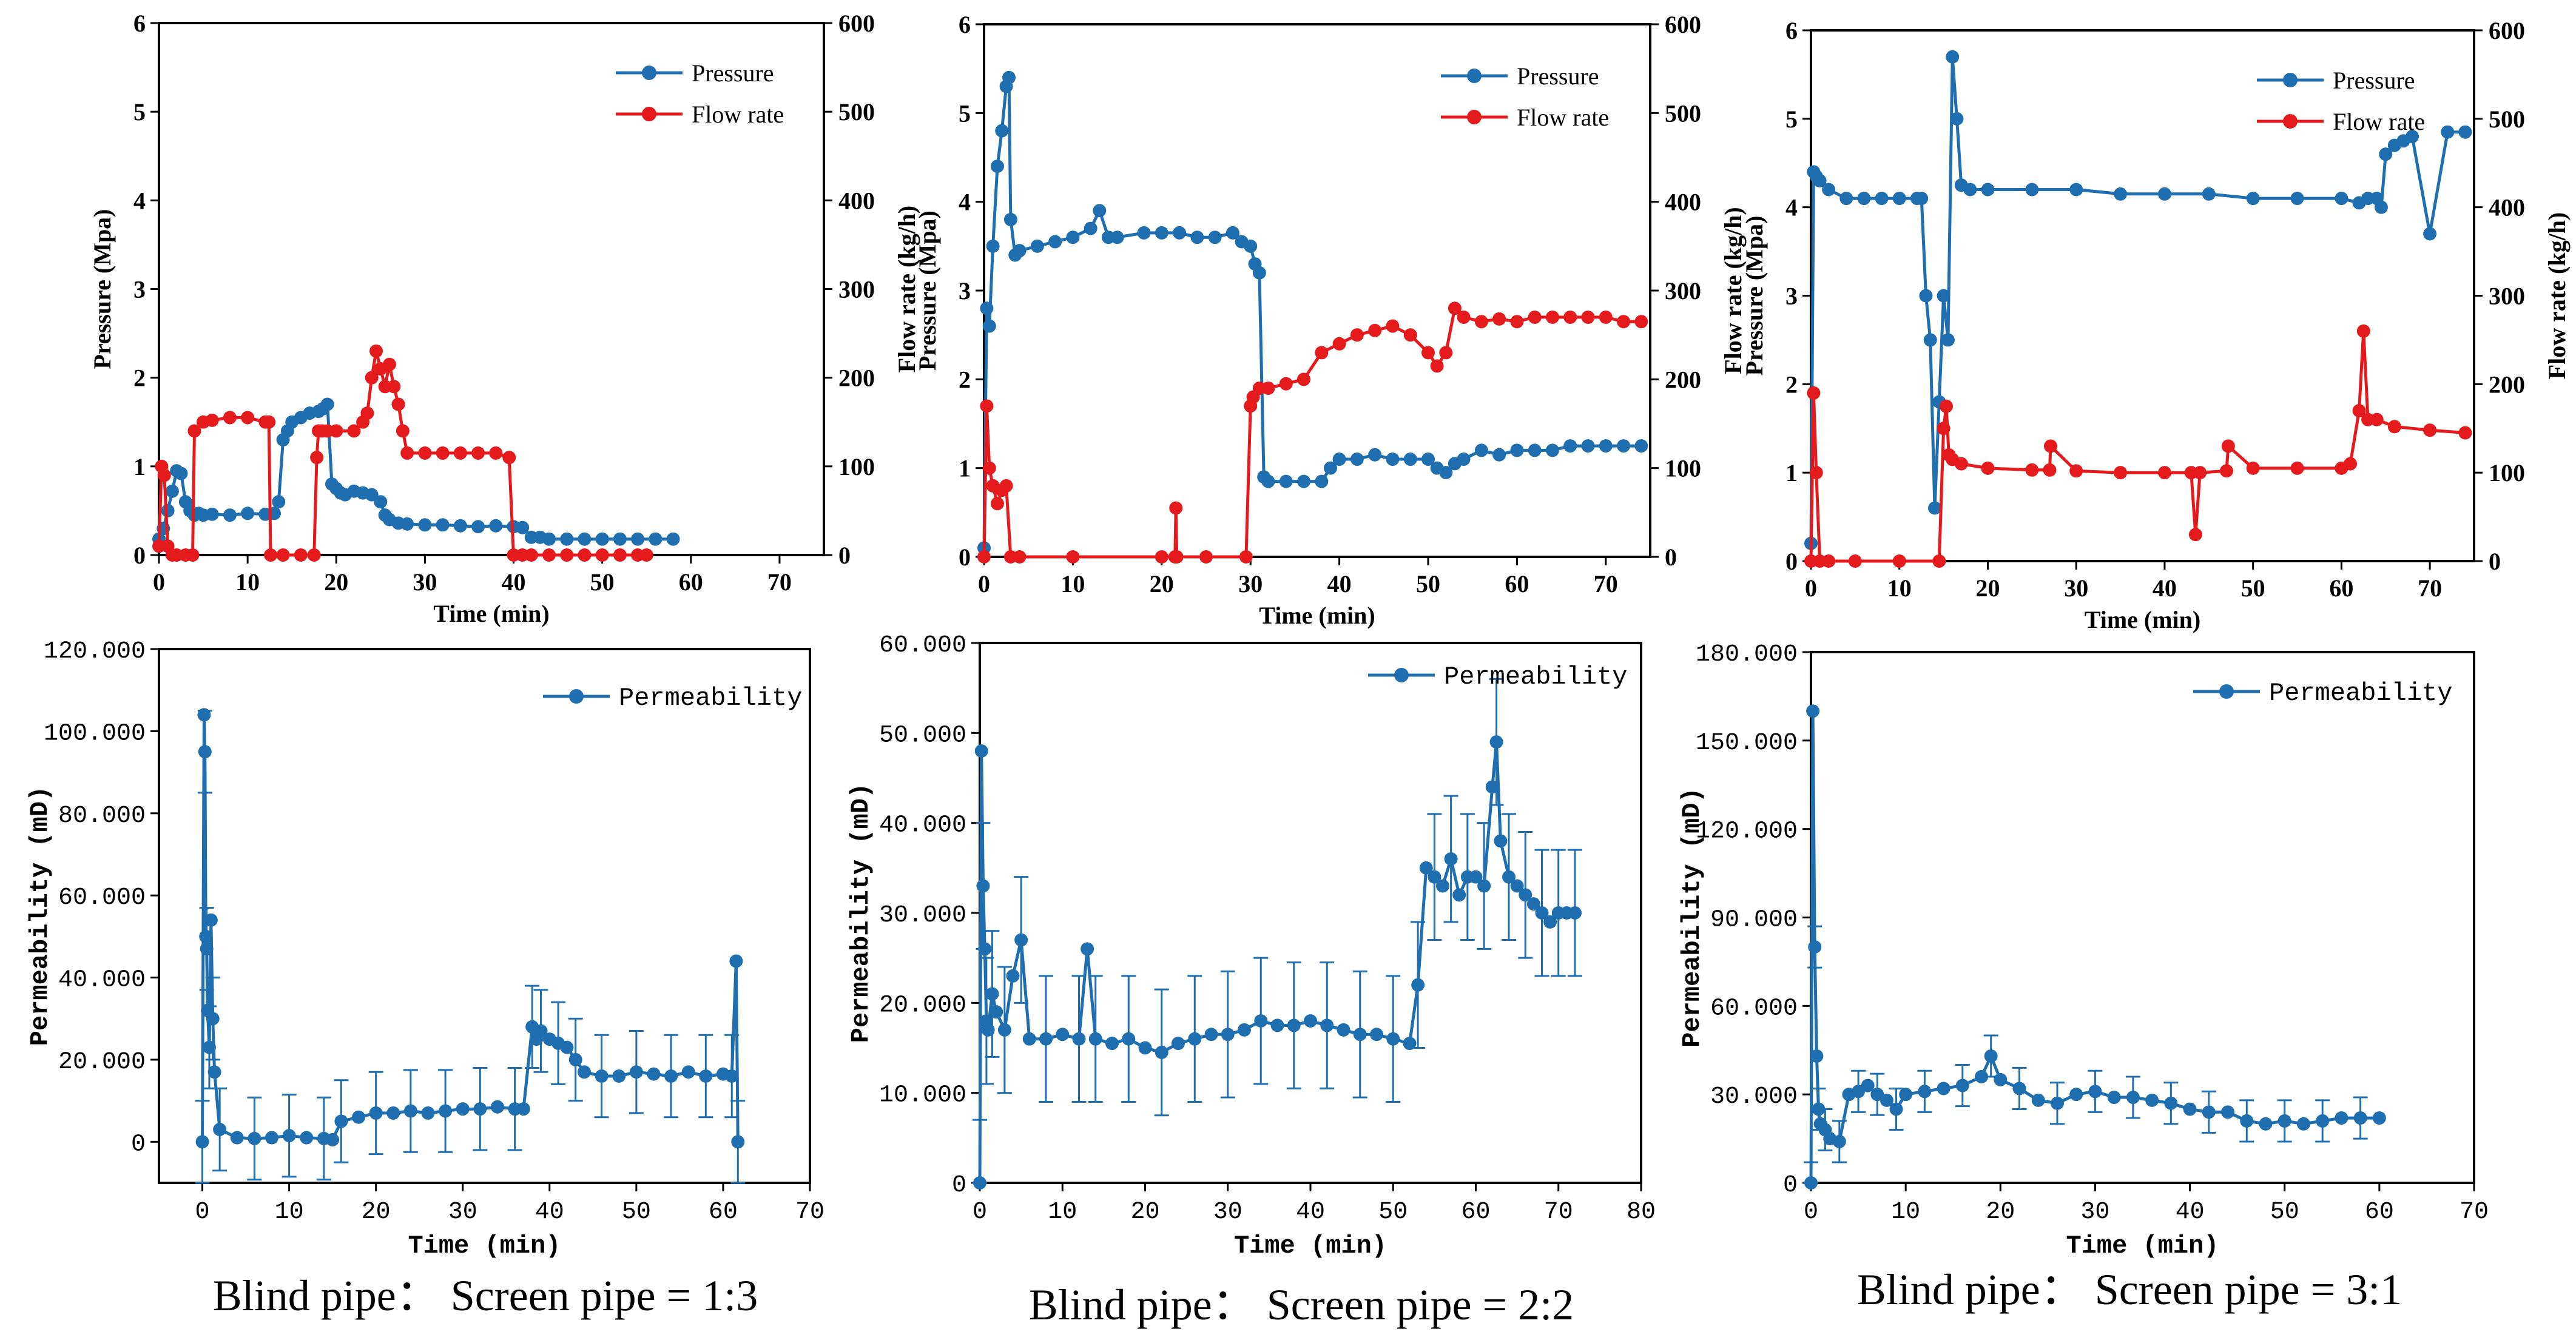  What do you see at coordinates (1792, 384) in the screenshot?
I see `y-tick-label: 2` at bounding box center [1792, 384].